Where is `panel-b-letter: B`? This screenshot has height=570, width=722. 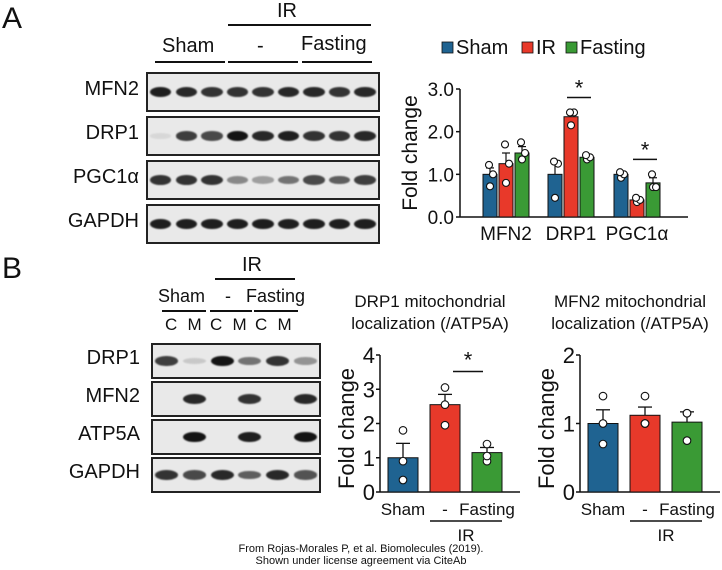 panel-b-letter: B is located at coordinates (12, 268).